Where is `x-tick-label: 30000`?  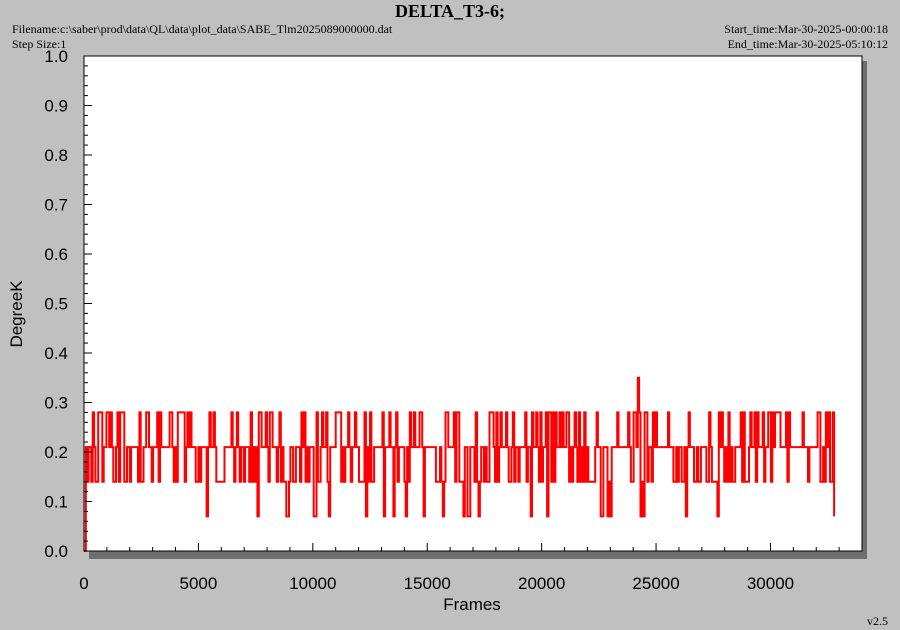 x-tick-label: 30000 is located at coordinates (770, 583).